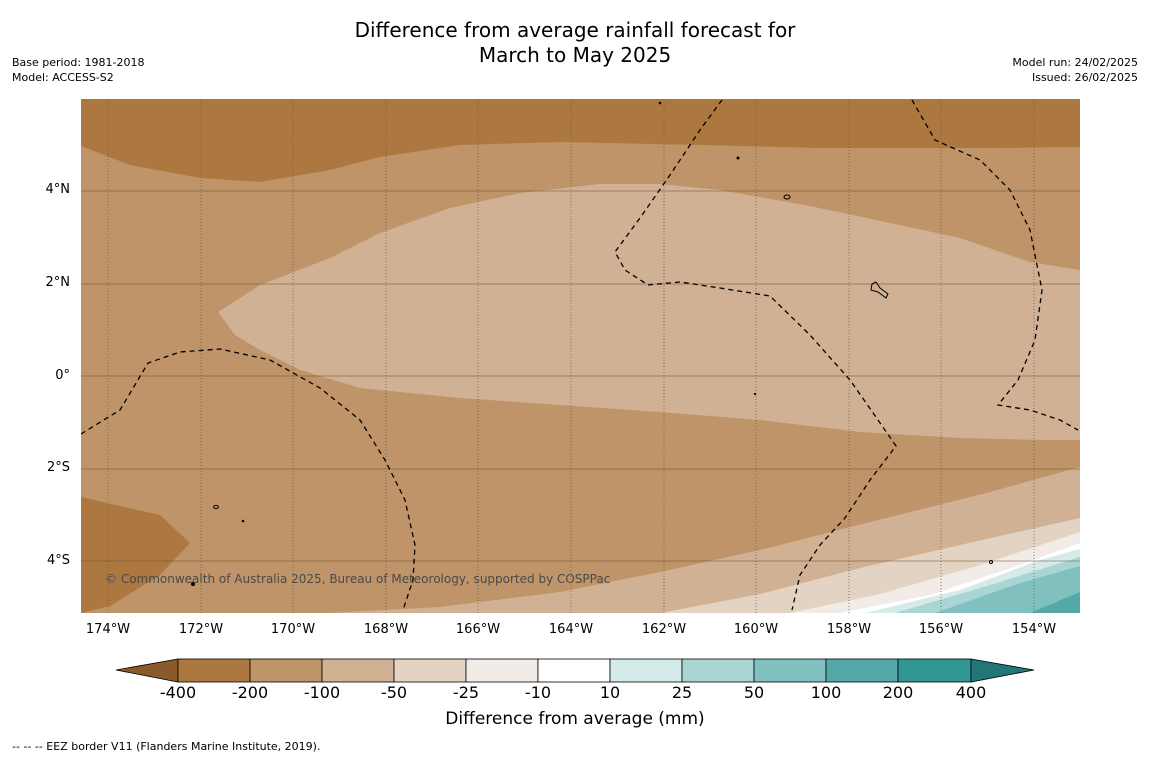 The width and height of the screenshot is (1150, 758). Describe the element at coordinates (58, 282) in the screenshot. I see `lat-label: 2°N` at that location.